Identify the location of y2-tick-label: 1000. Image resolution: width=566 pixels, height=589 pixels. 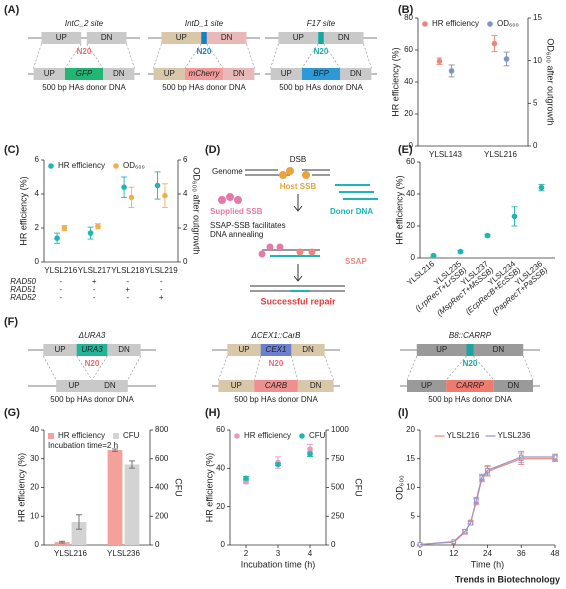
(340, 429).